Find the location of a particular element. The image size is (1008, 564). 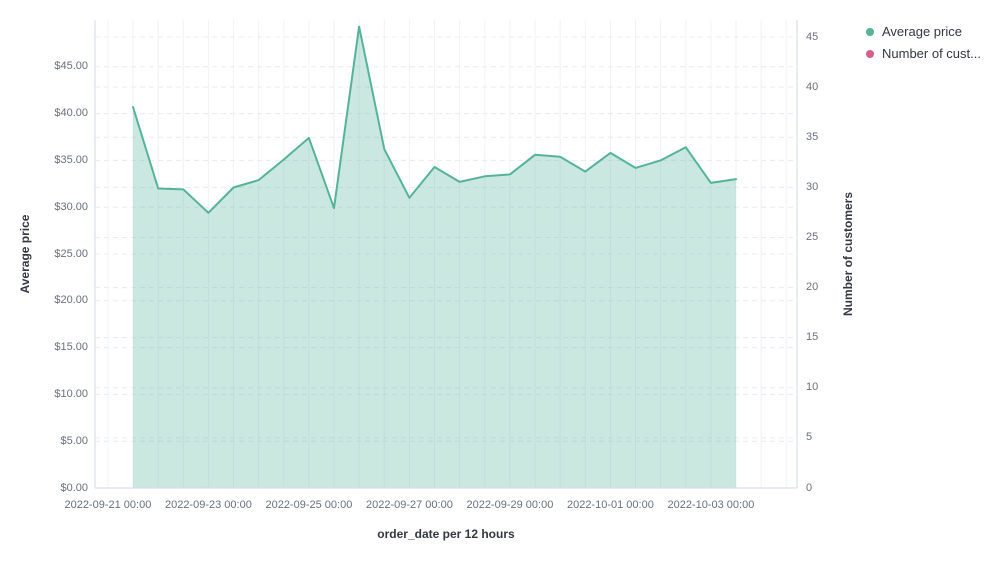

y-axis-right-tick-label: 30 is located at coordinates (812, 186).